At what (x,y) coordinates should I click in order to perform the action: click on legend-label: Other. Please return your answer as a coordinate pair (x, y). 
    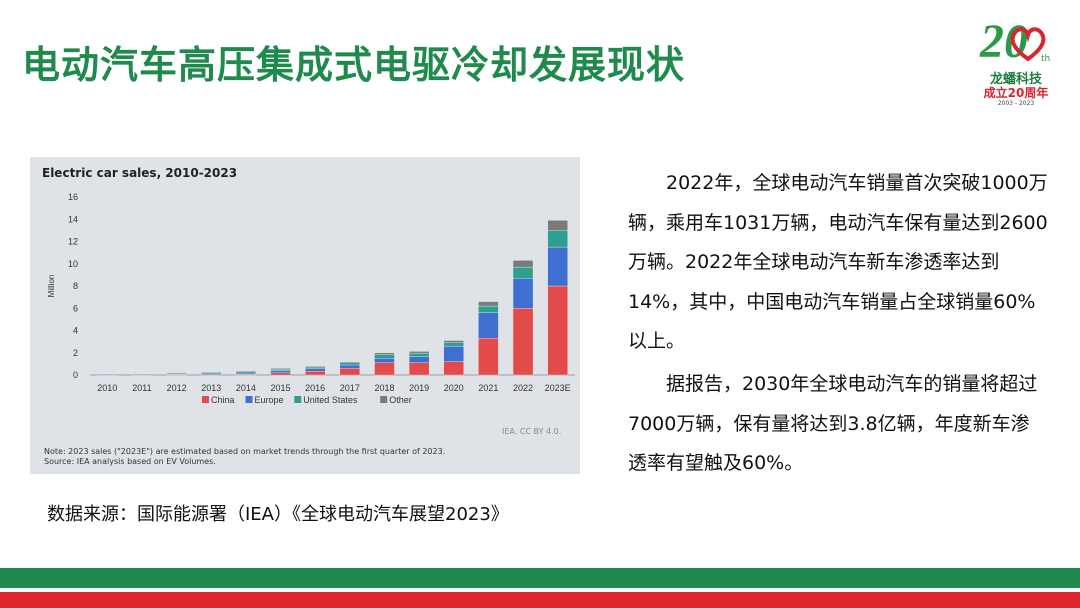
    Looking at the image, I should click on (400, 400).